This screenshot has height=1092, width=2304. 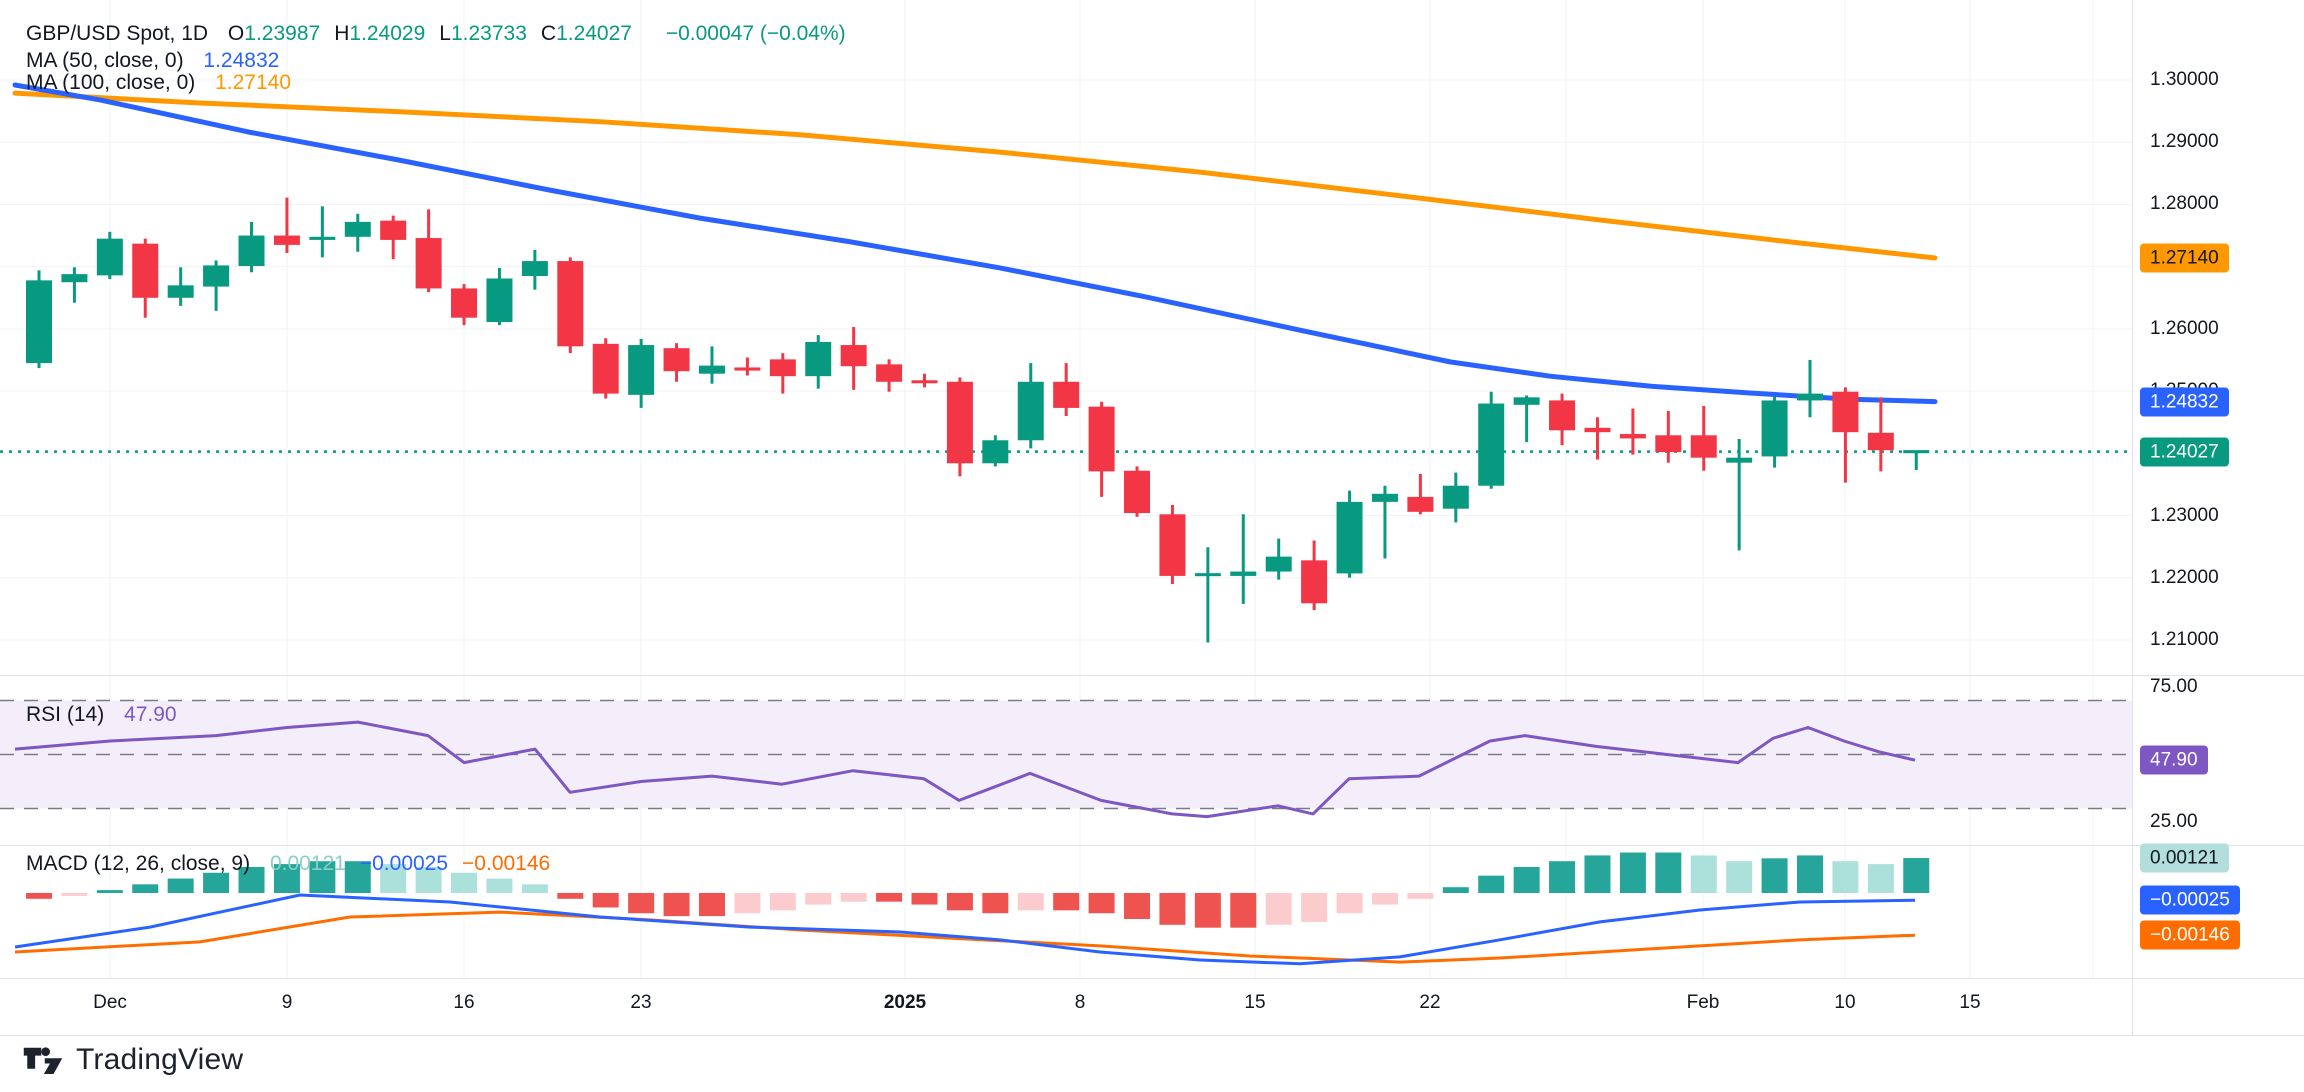 What do you see at coordinates (110, 1002) in the screenshot?
I see `time-axis-label: Dec` at bounding box center [110, 1002].